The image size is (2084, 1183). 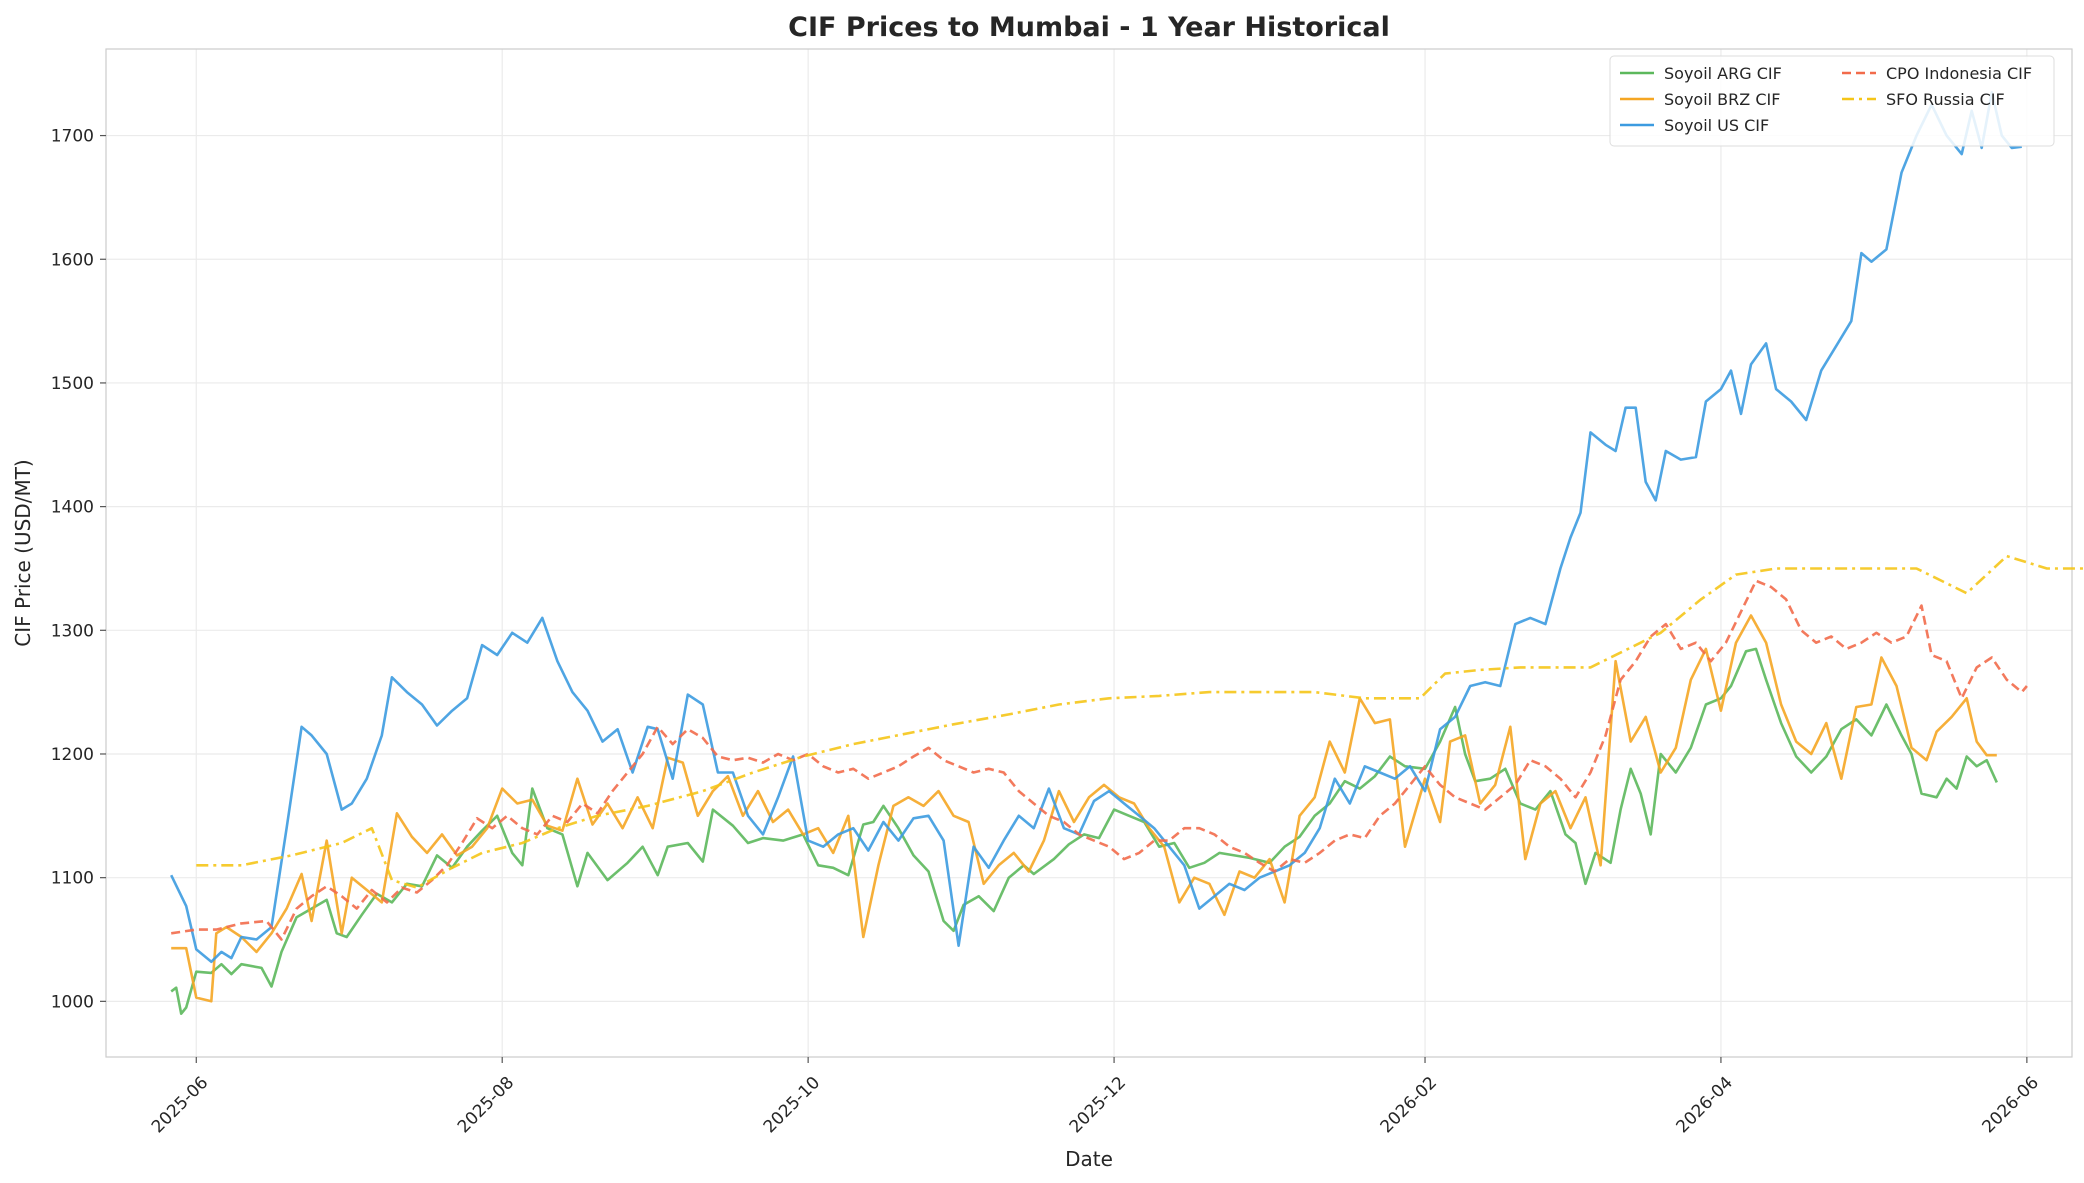 I want to click on legend-label-soyoil-arg-cif: Soyoil ARG CIF, so click(x=1723, y=73).